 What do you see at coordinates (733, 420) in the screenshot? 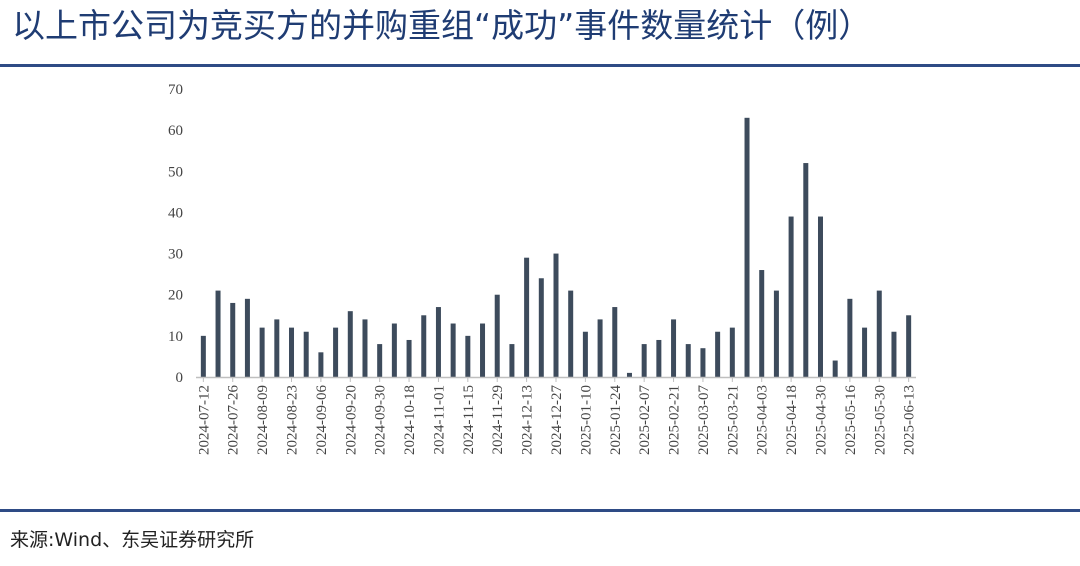
I see `x-tick-label: 2025-03-21` at bounding box center [733, 420].